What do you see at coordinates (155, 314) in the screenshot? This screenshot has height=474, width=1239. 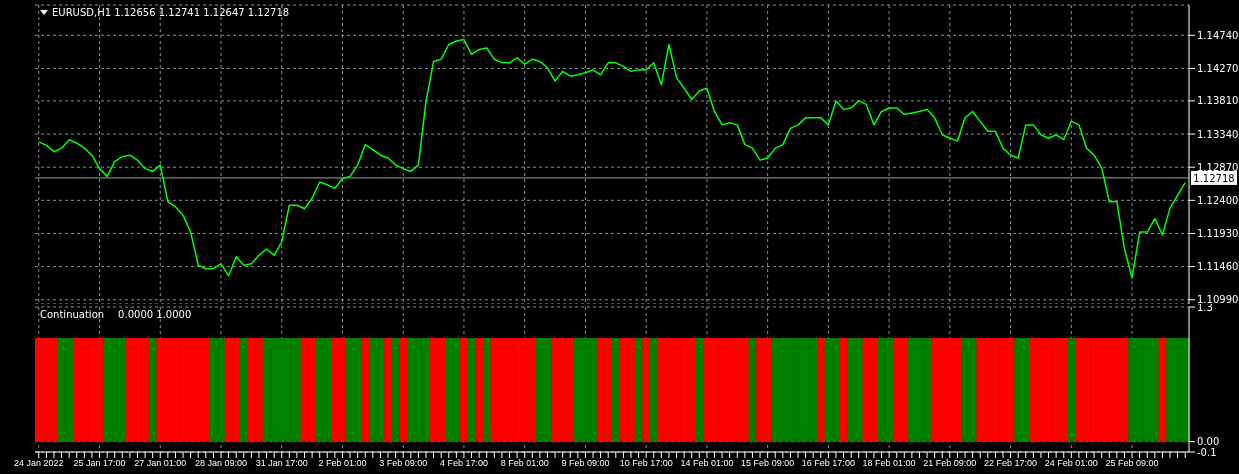 I see `annotation: 0.0000 1.0000` at bounding box center [155, 314].